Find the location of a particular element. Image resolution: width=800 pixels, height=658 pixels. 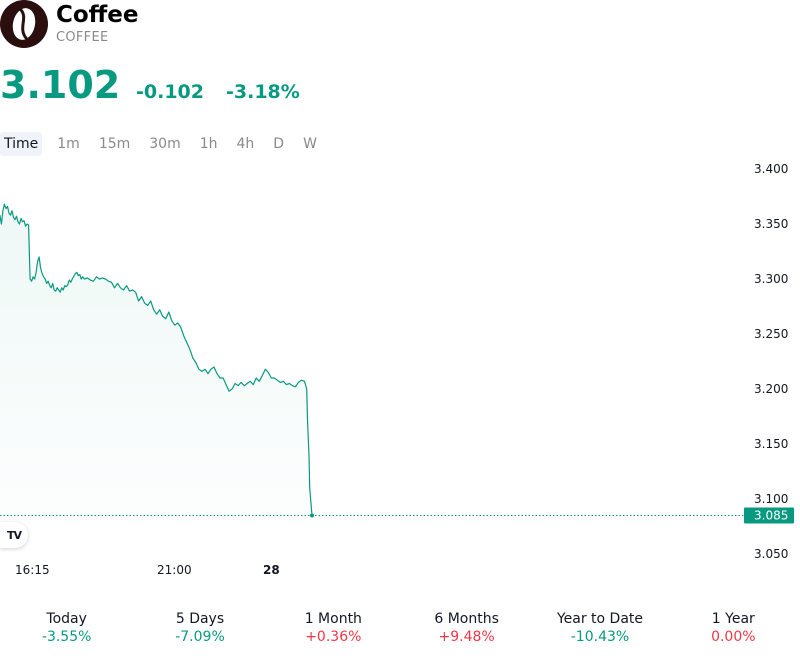

performance-5-days: 5 Days -7.09% is located at coordinates (199, 630).